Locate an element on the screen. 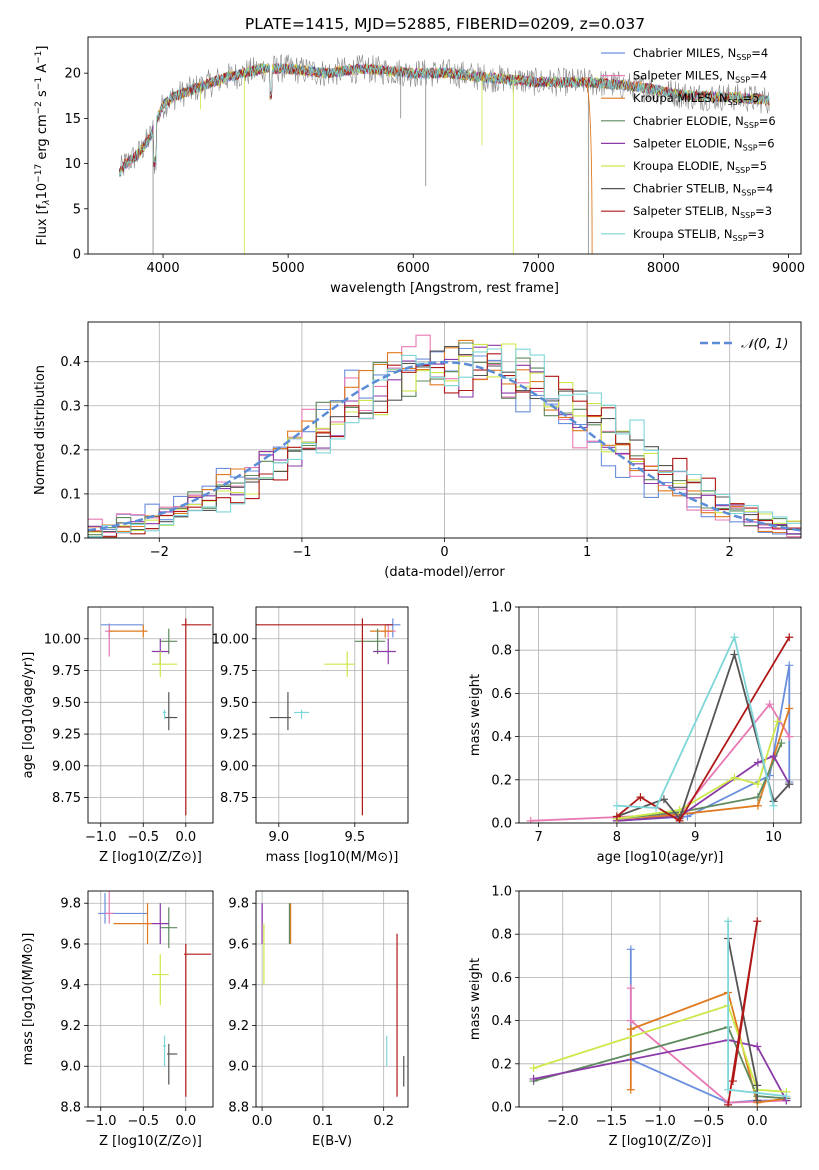 This screenshot has width=819, height=1170. x-axis-label: age [log10(age/yr)] is located at coordinates (660, 857).